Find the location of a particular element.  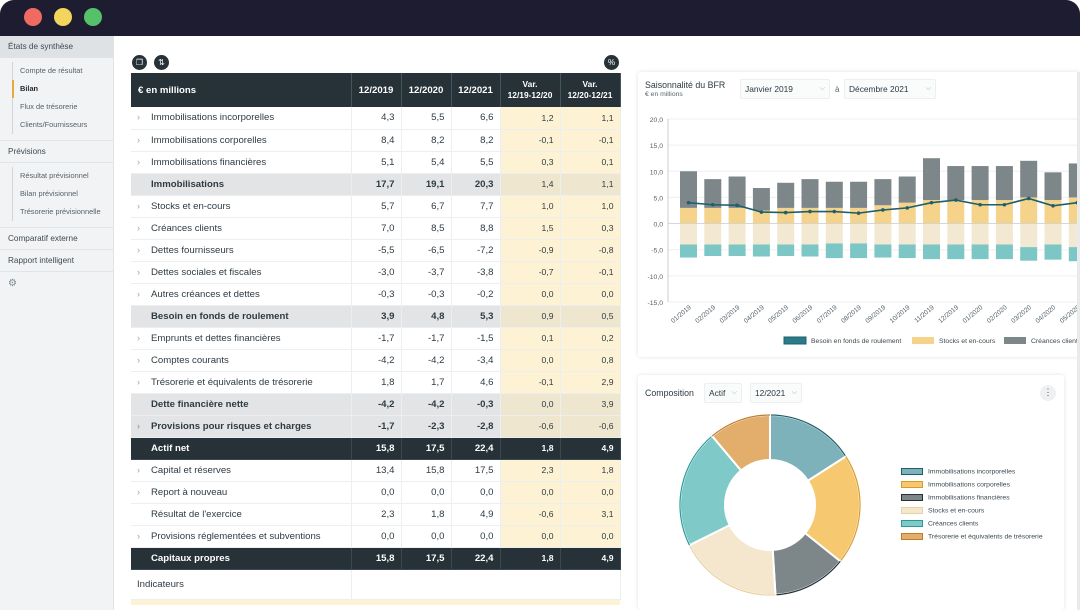

sidebar-item-compte-de-resultat: Compte de résultat is located at coordinates (62, 71).